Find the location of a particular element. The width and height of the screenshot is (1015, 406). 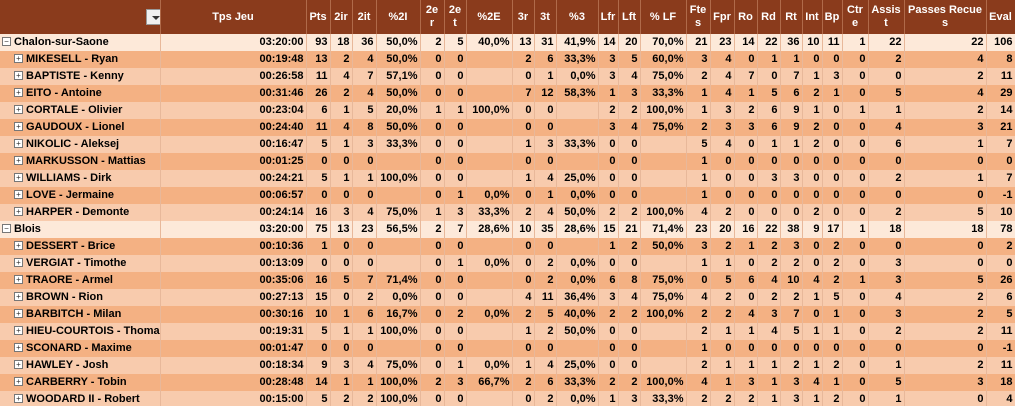

stat-cell: 100,0% is located at coordinates (663, 382).